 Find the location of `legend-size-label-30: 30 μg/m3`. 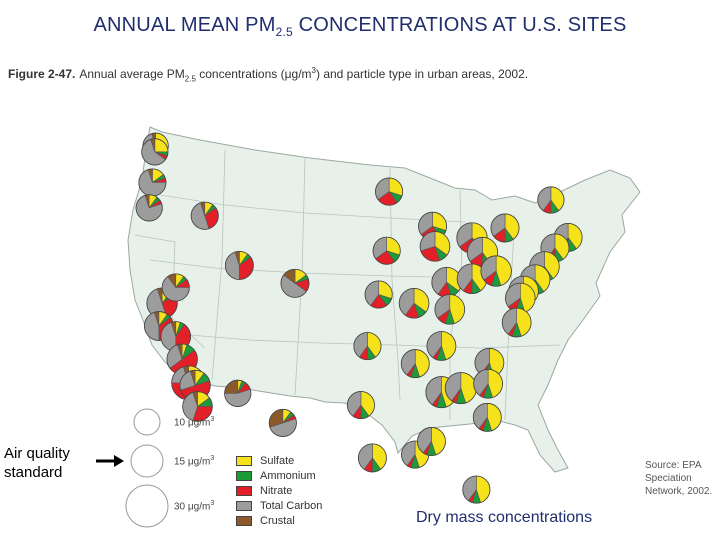

legend-size-label-30: 30 μg/m3 is located at coordinates (194, 506).